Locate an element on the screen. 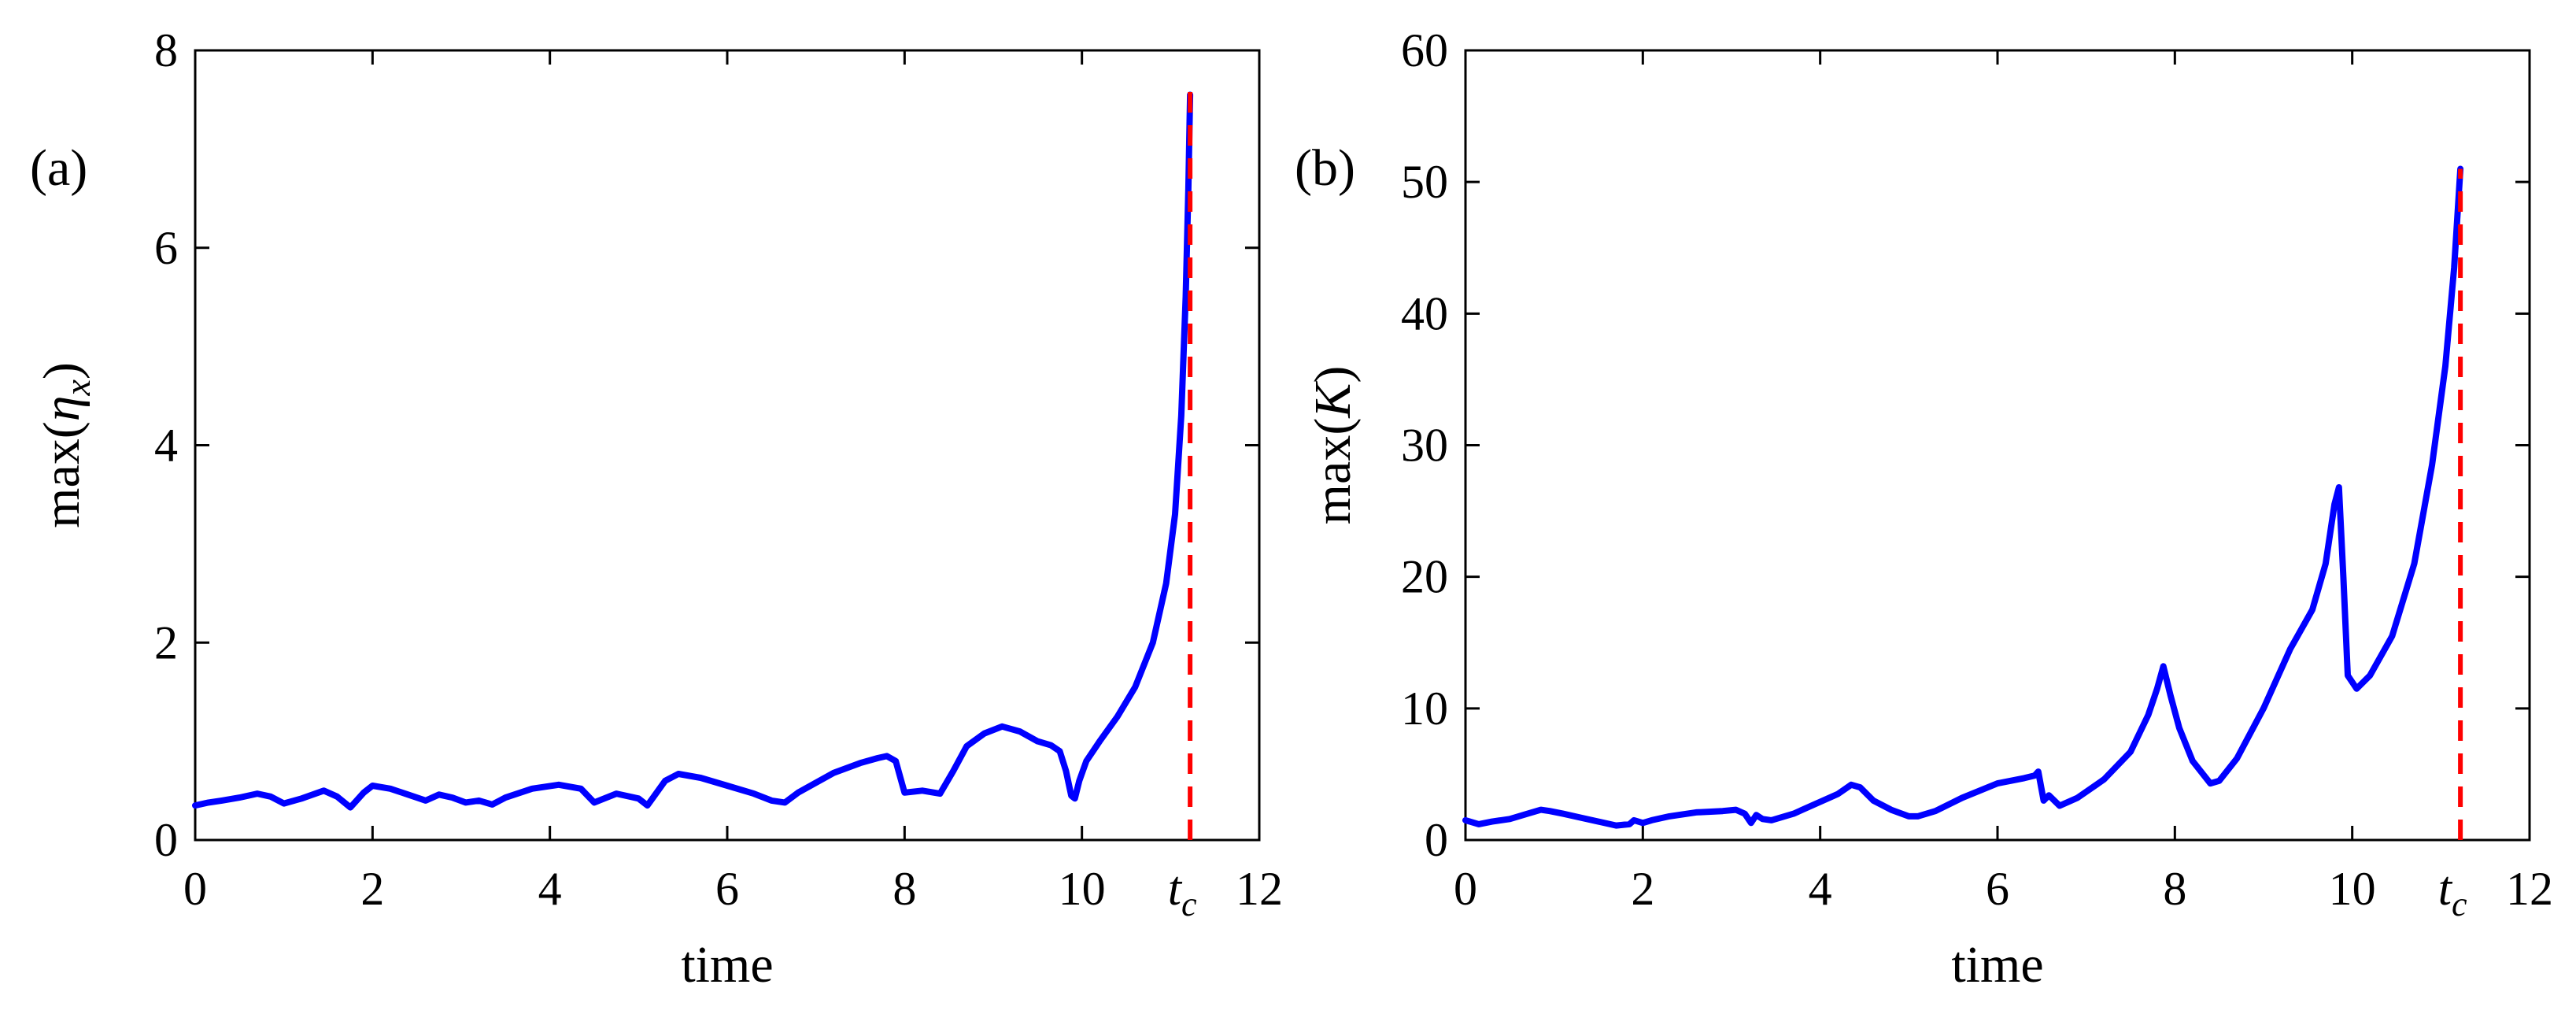 This screenshot has height=1014, width=2576. y-tick-label: 20 is located at coordinates (1424, 577).